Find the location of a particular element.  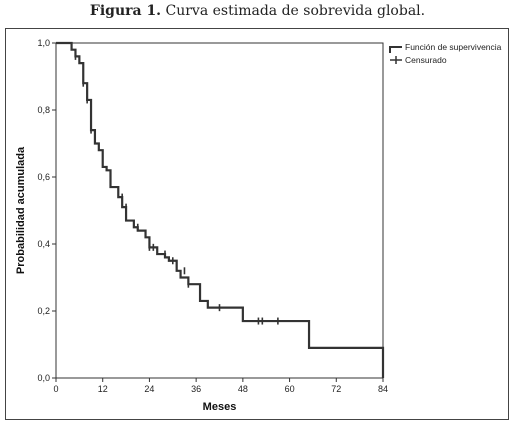

figure-caption-text: Curva estimada de sobrevida global. is located at coordinates (295, 11).